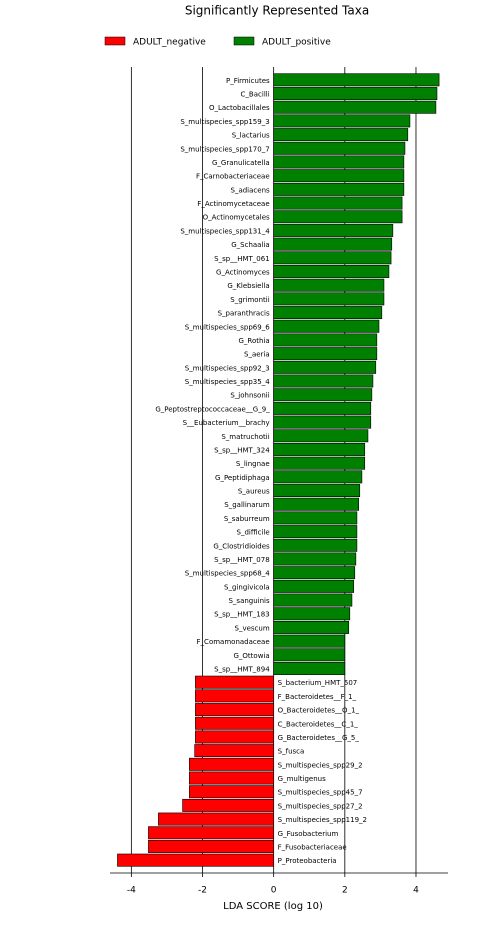 The width and height of the screenshot is (504, 929). What do you see at coordinates (302, 779) in the screenshot?
I see `y-category-label: G_multigenus` at bounding box center [302, 779].